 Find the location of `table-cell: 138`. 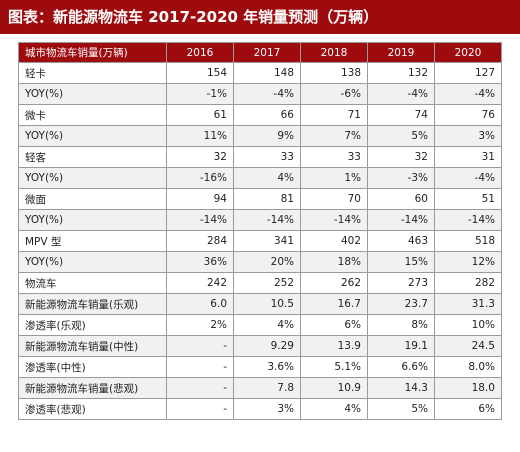

table-cell: 138 is located at coordinates (334, 73).